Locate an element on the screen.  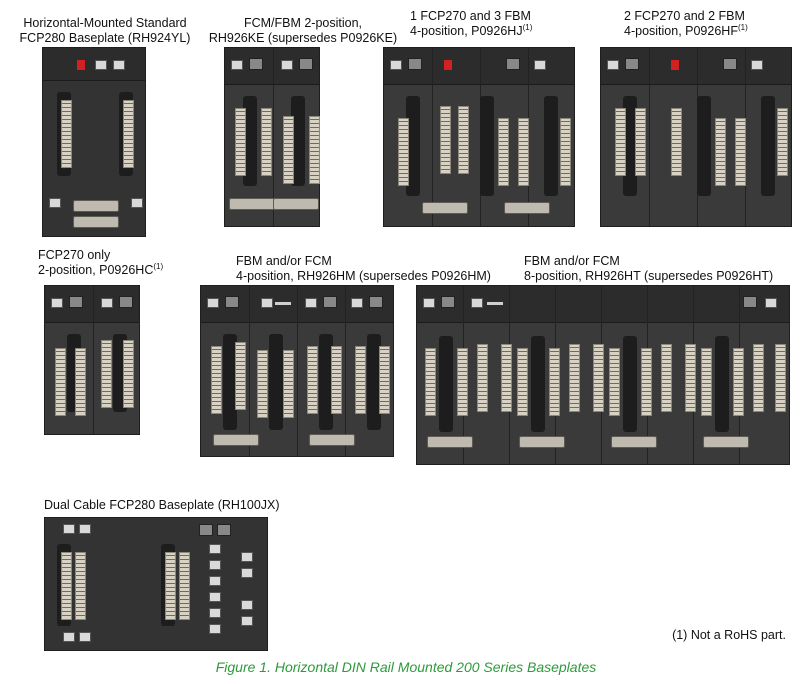
caption-line: 4-position, RH926HM (supersedes P0926HM) is located at coordinates (363, 276).